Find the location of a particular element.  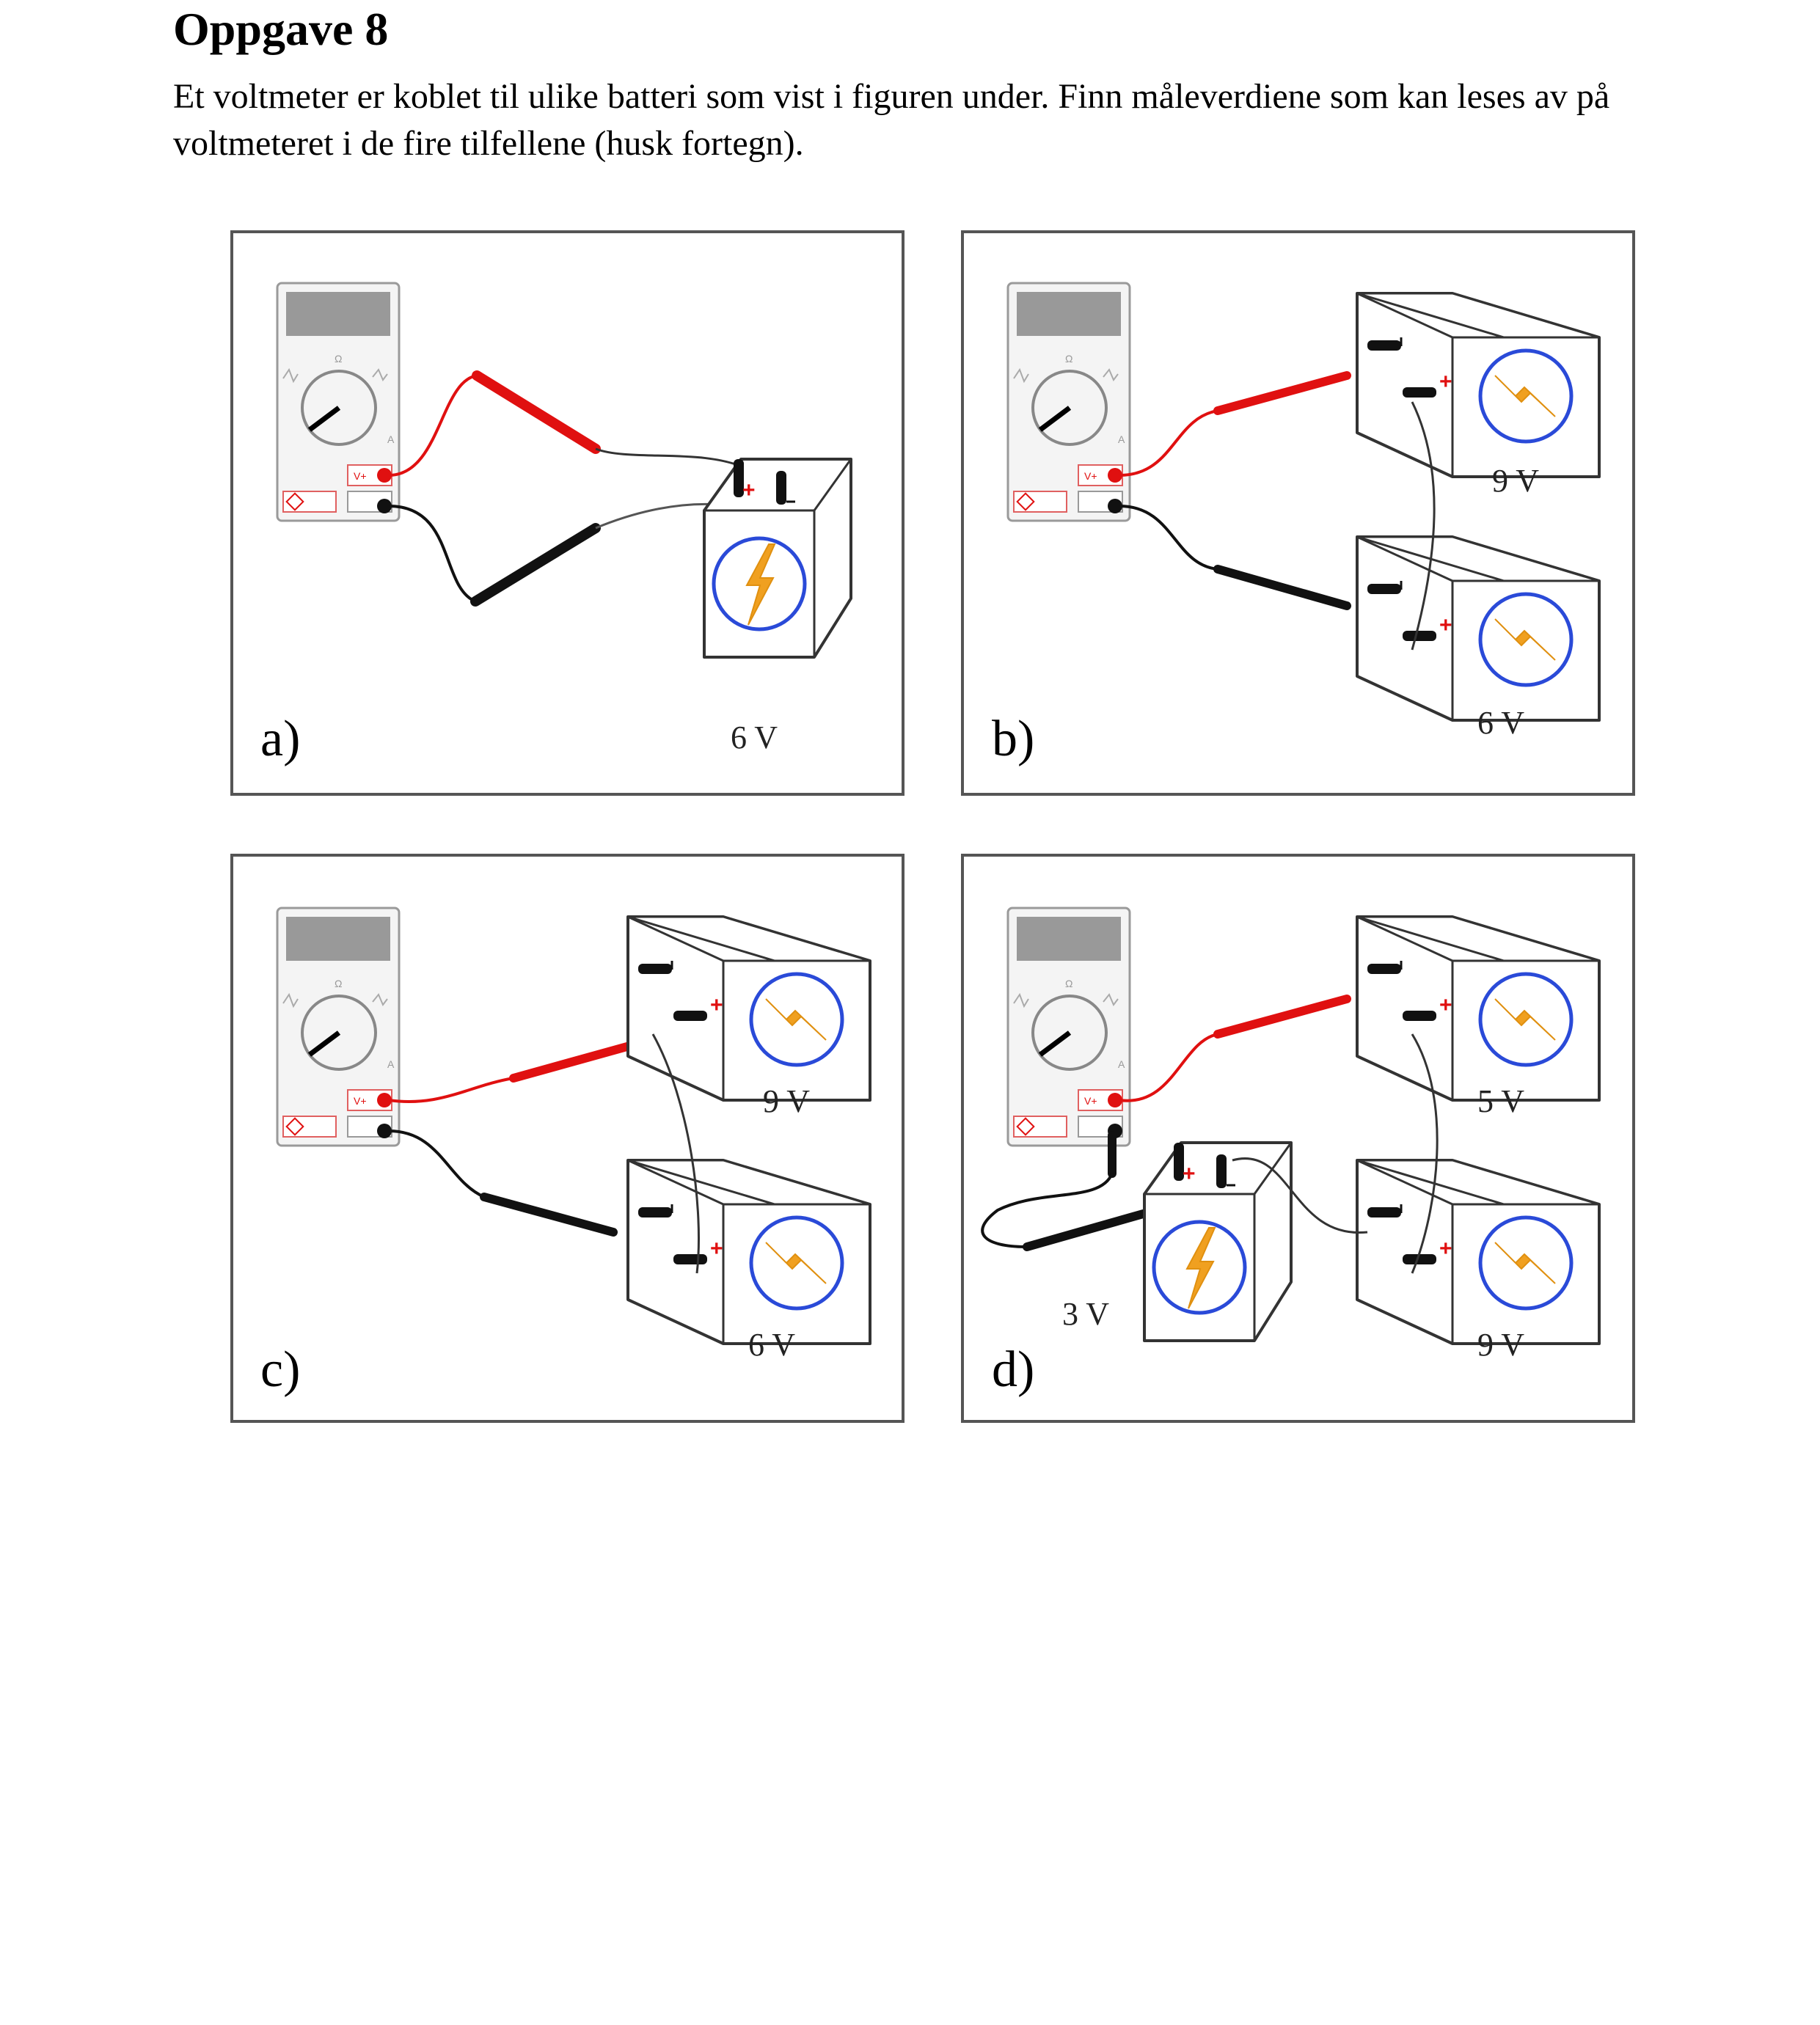

battery-voltage: 5 V is located at coordinates (1501, 1101).